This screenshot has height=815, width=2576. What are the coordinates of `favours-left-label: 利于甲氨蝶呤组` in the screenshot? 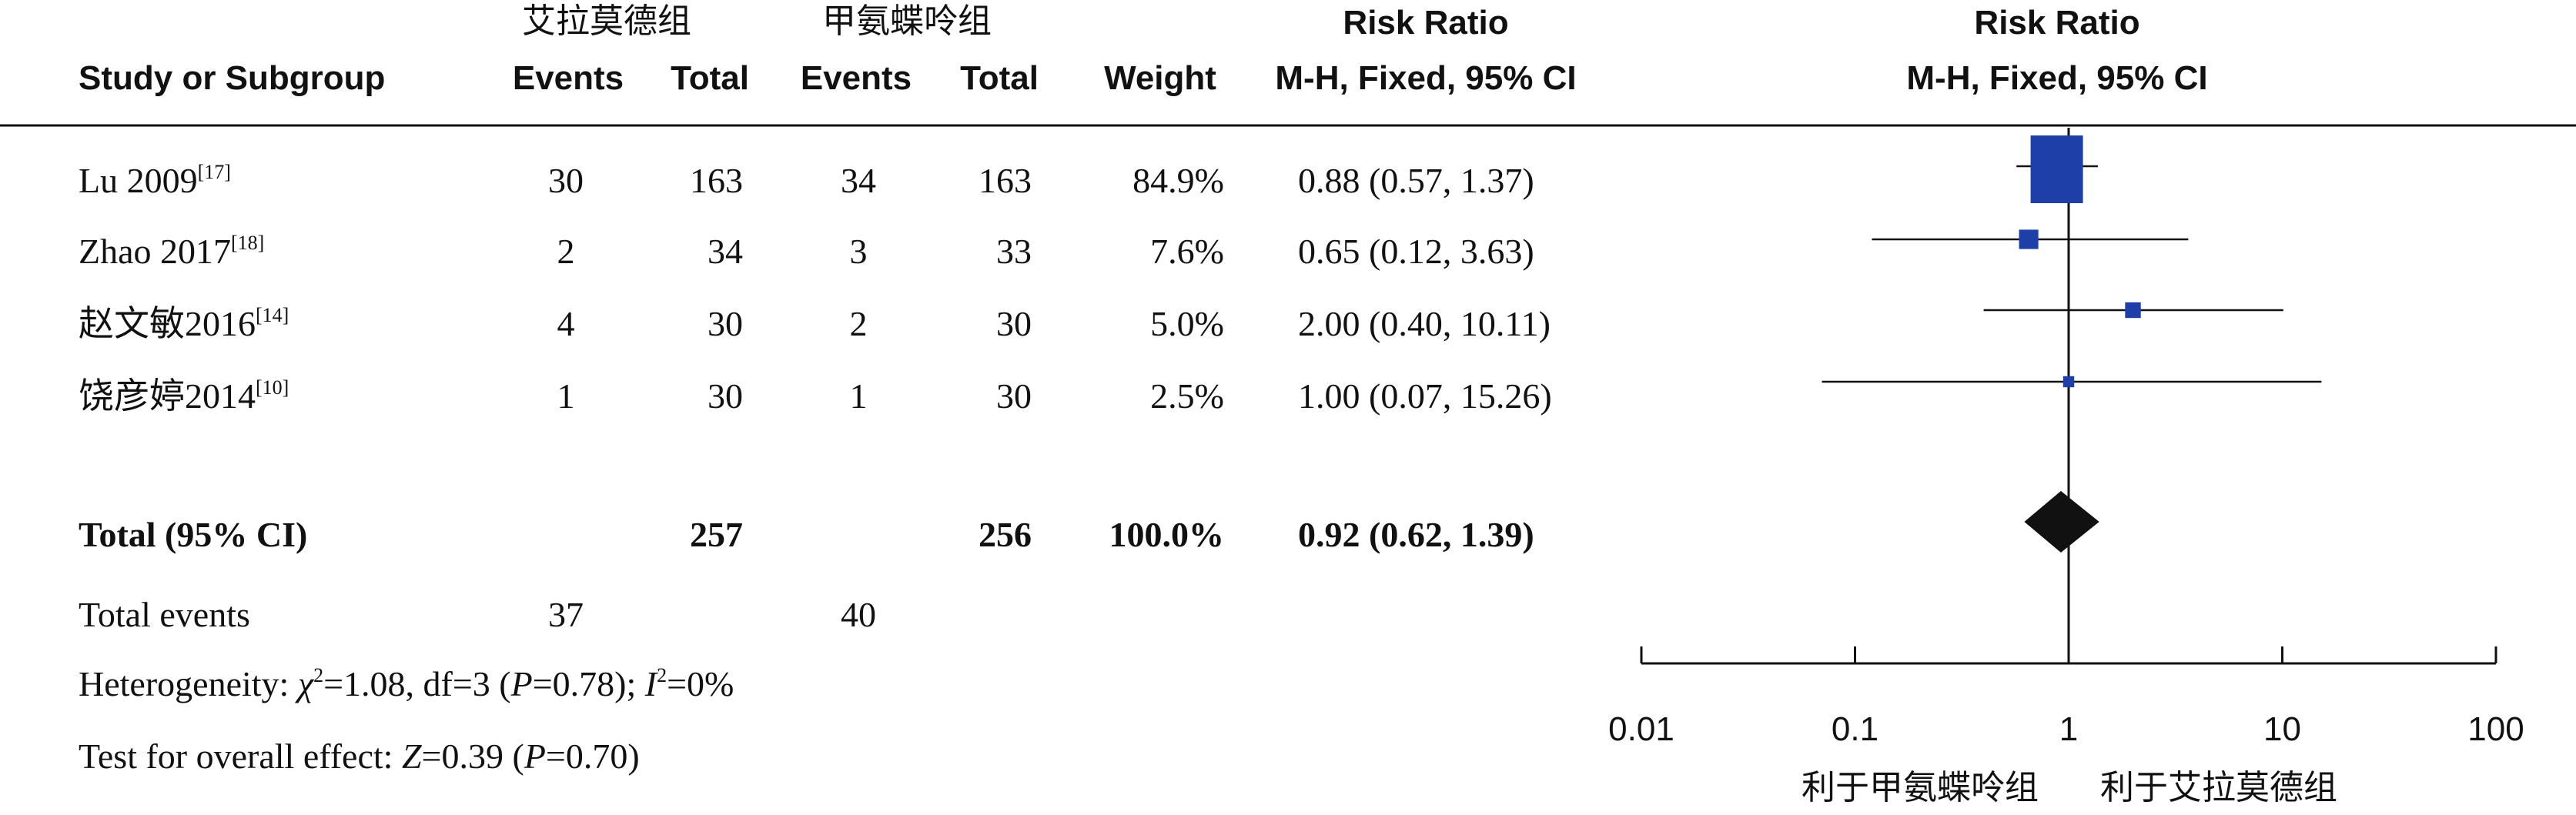 It's located at (1920, 787).